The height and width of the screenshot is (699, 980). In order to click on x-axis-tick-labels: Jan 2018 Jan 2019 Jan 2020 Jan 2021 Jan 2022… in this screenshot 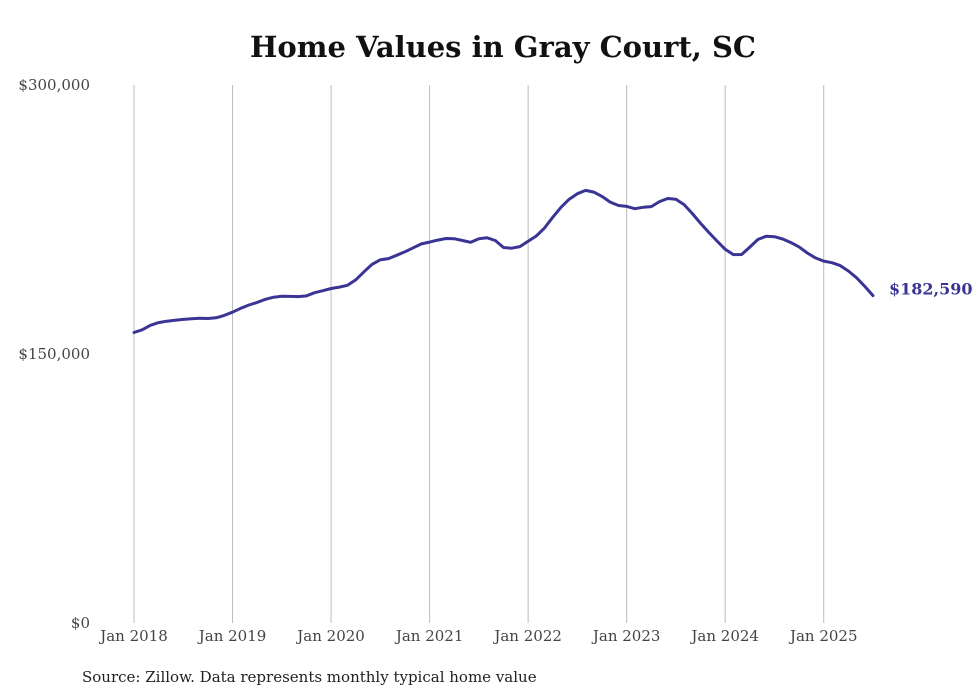, I will do `click(477, 636)`.